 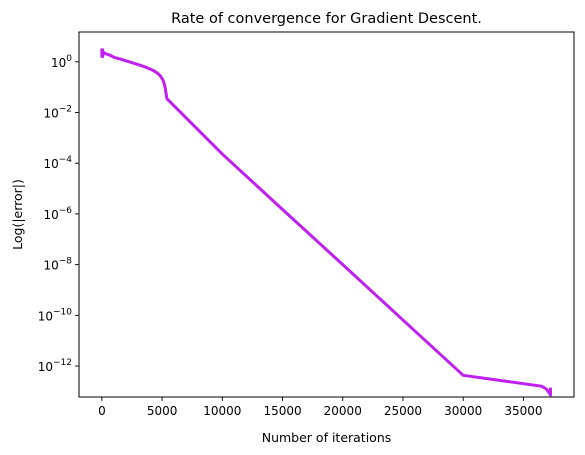 What do you see at coordinates (61, 62) in the screenshot?
I see `y-tick-label: 10⁰` at bounding box center [61, 62].